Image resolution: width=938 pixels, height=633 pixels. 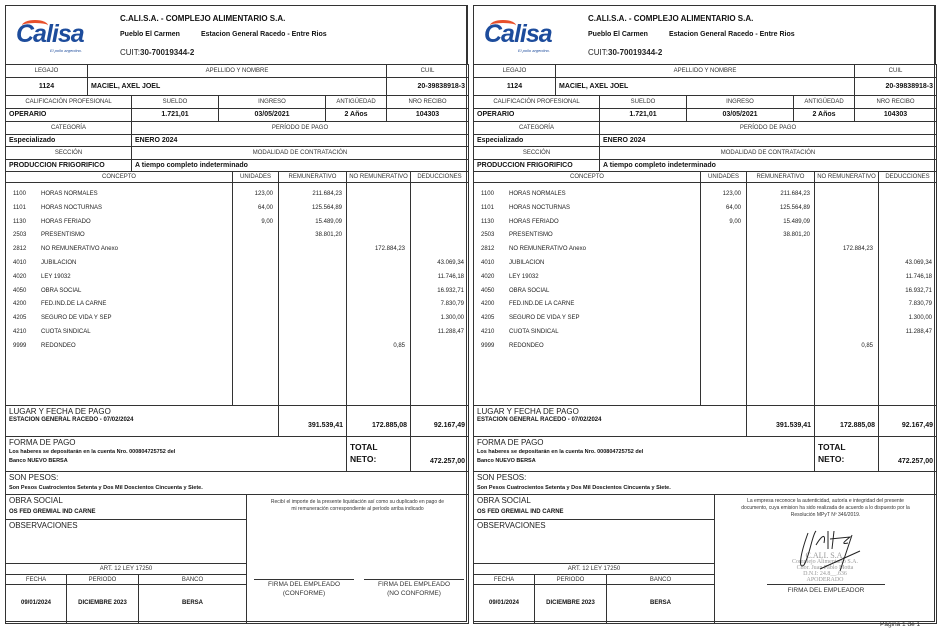 What do you see at coordinates (826, 590) in the screenshot?
I see `signature-employer-label: FIRMA DEL EMPLEADOR` at bounding box center [826, 590].